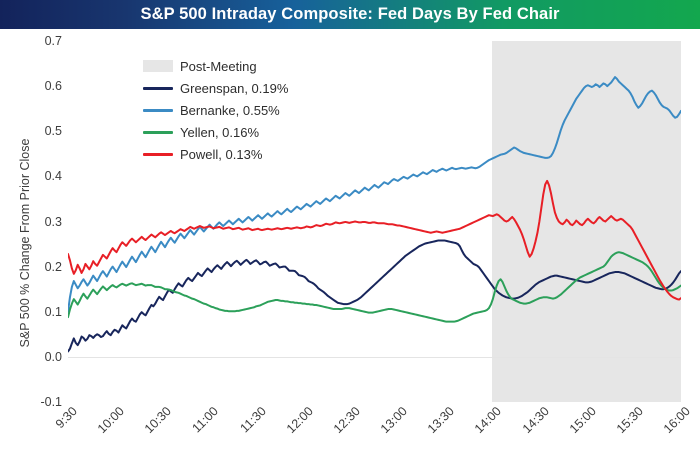 The height and width of the screenshot is (453, 700). What do you see at coordinates (582, 420) in the screenshot?
I see `x-tick-label: 15:00` at bounding box center [582, 420].